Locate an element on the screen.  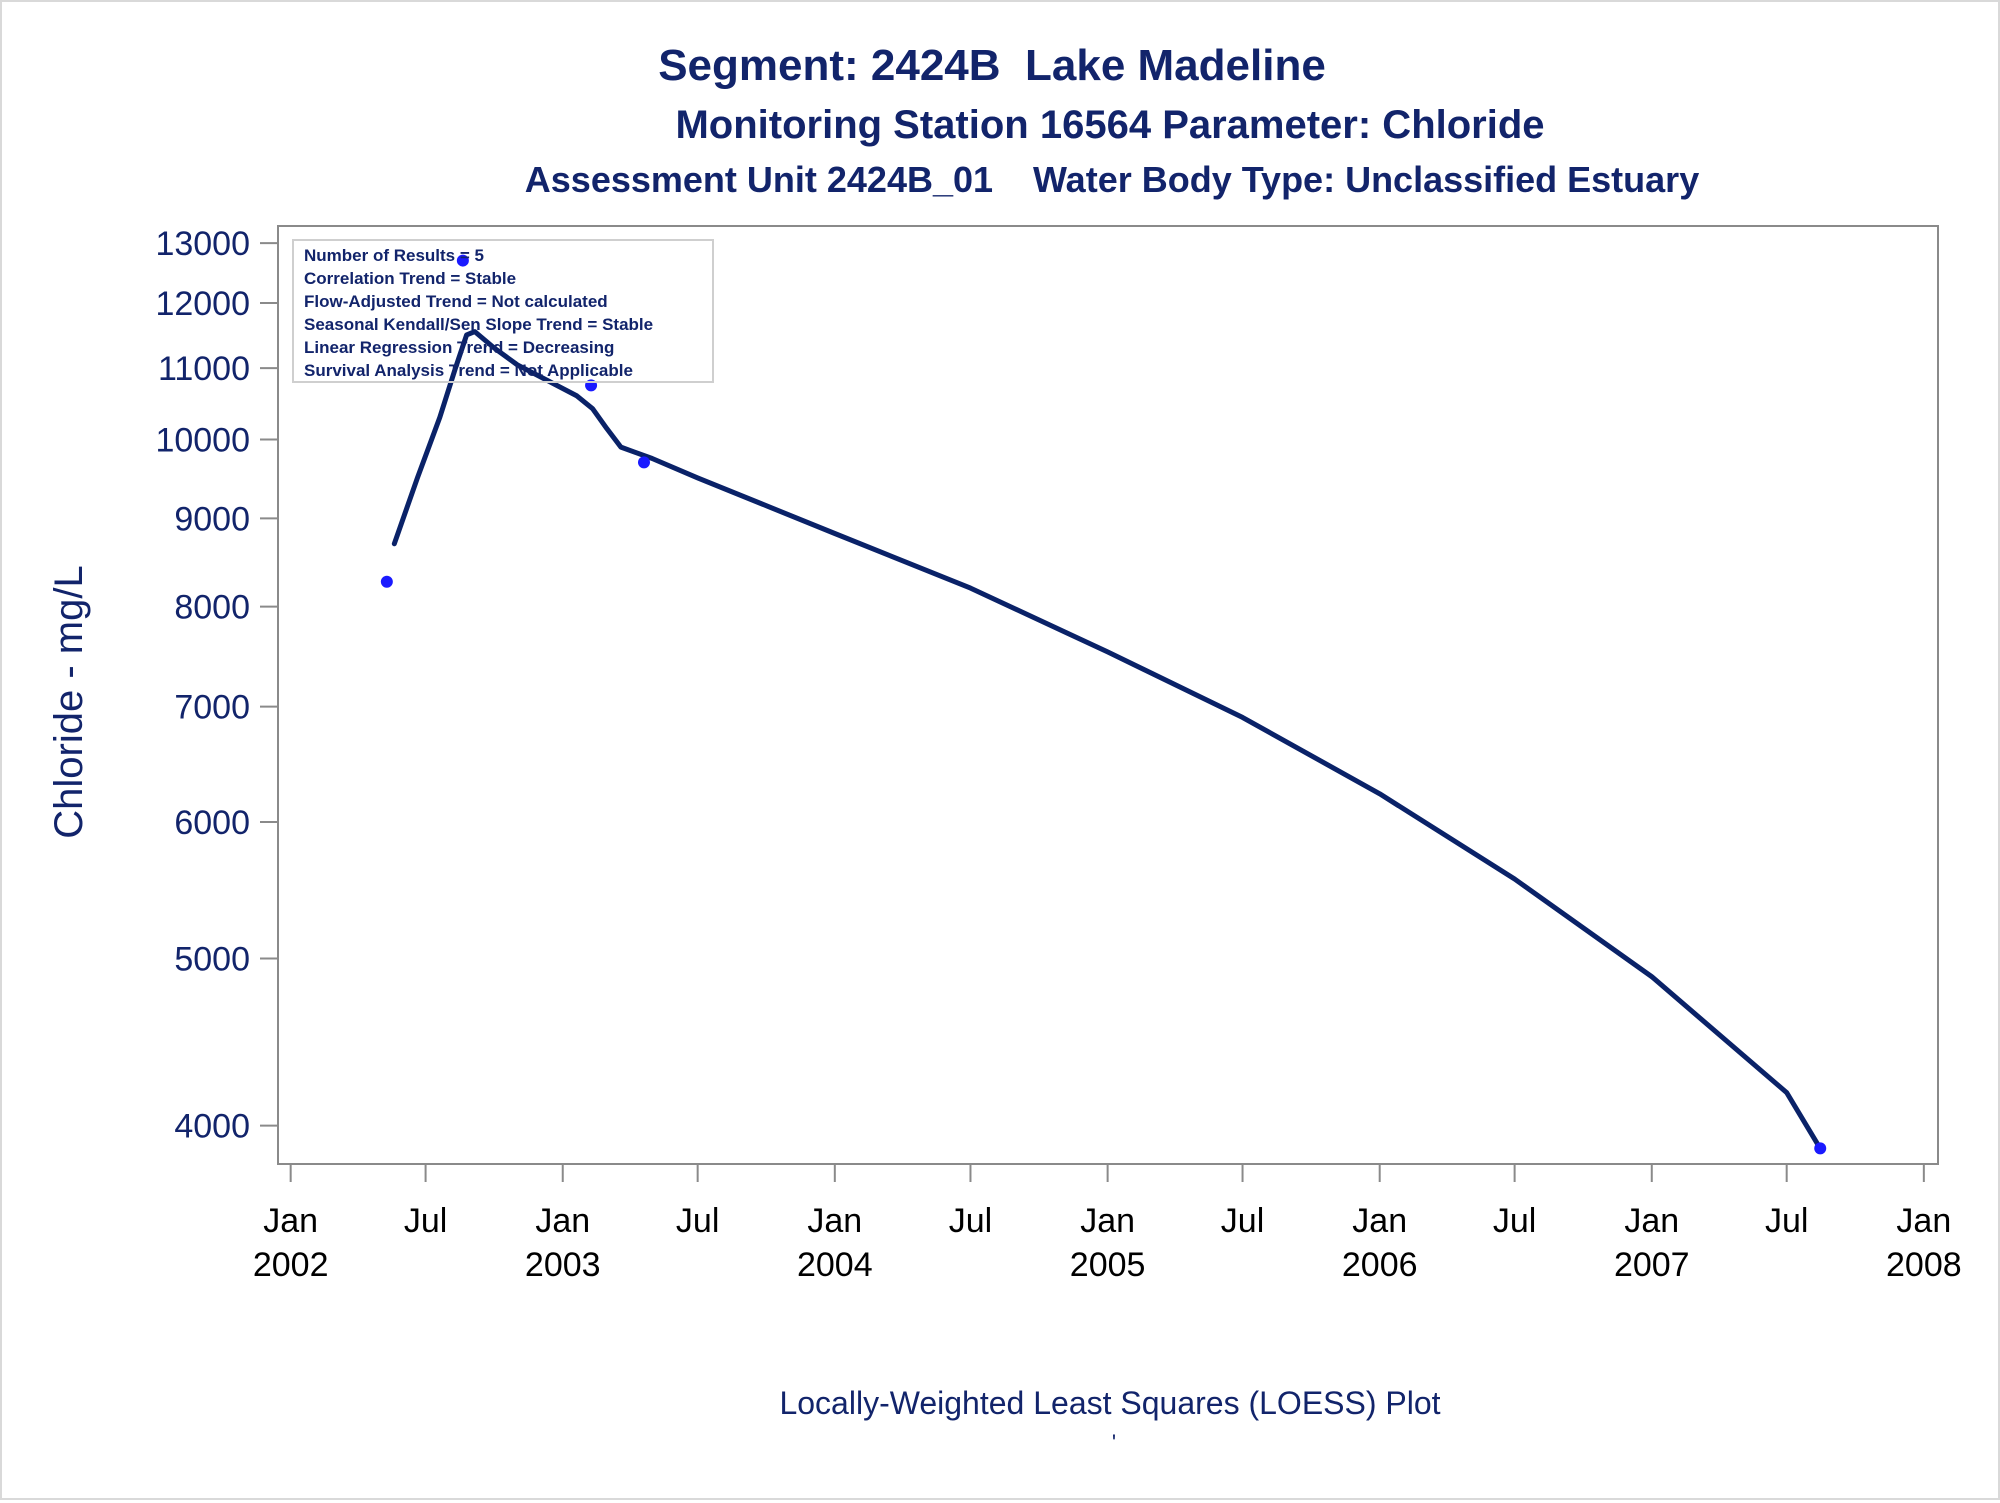
y-tick-label: 11000 is located at coordinates (204, 369).